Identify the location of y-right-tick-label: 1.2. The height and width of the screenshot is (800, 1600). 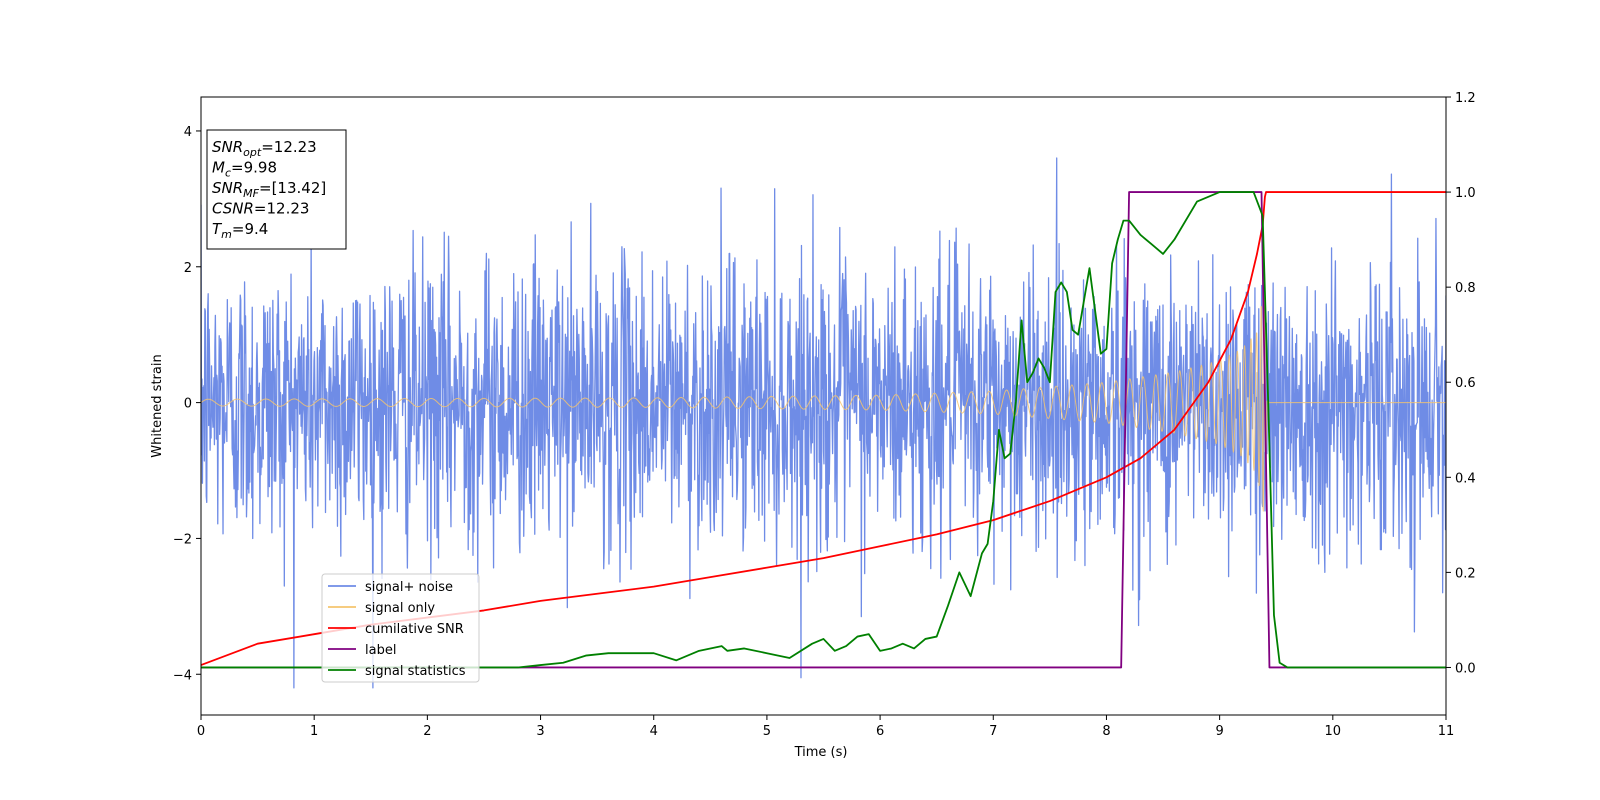
(1465, 98).